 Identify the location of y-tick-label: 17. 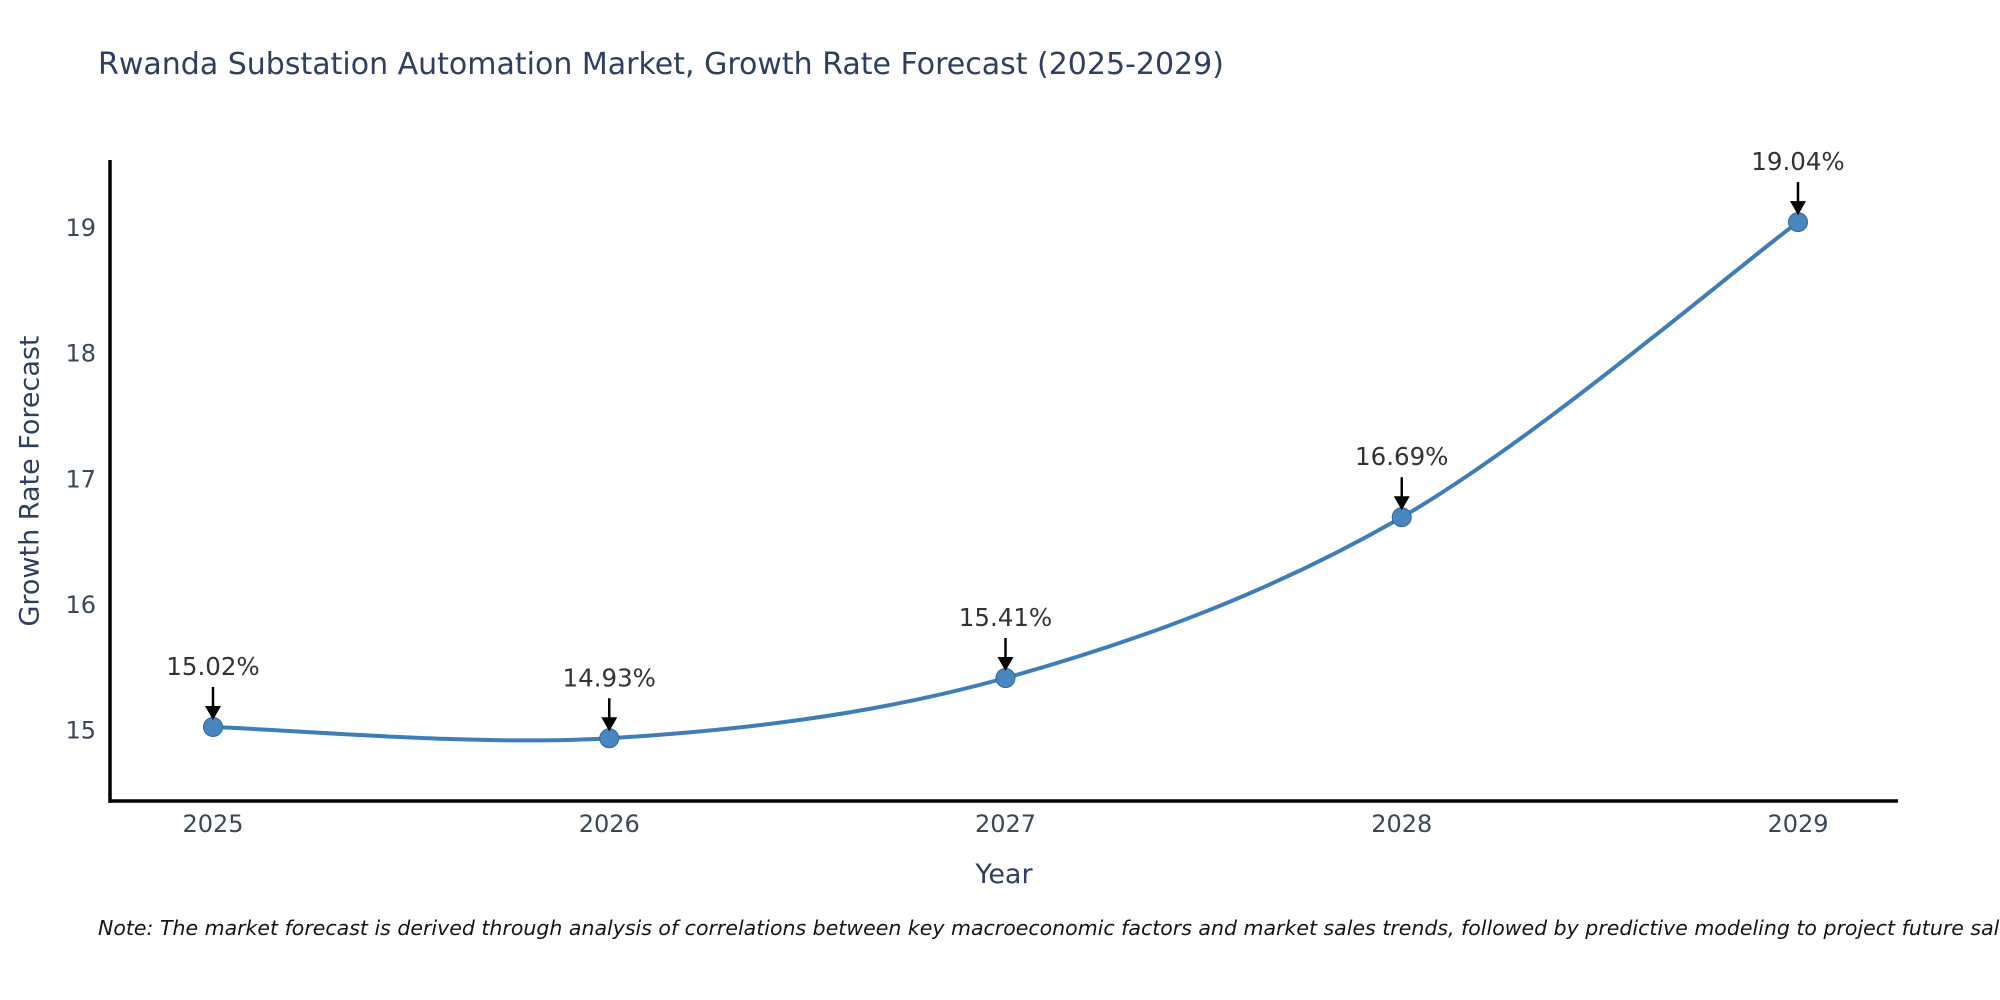
(80, 479).